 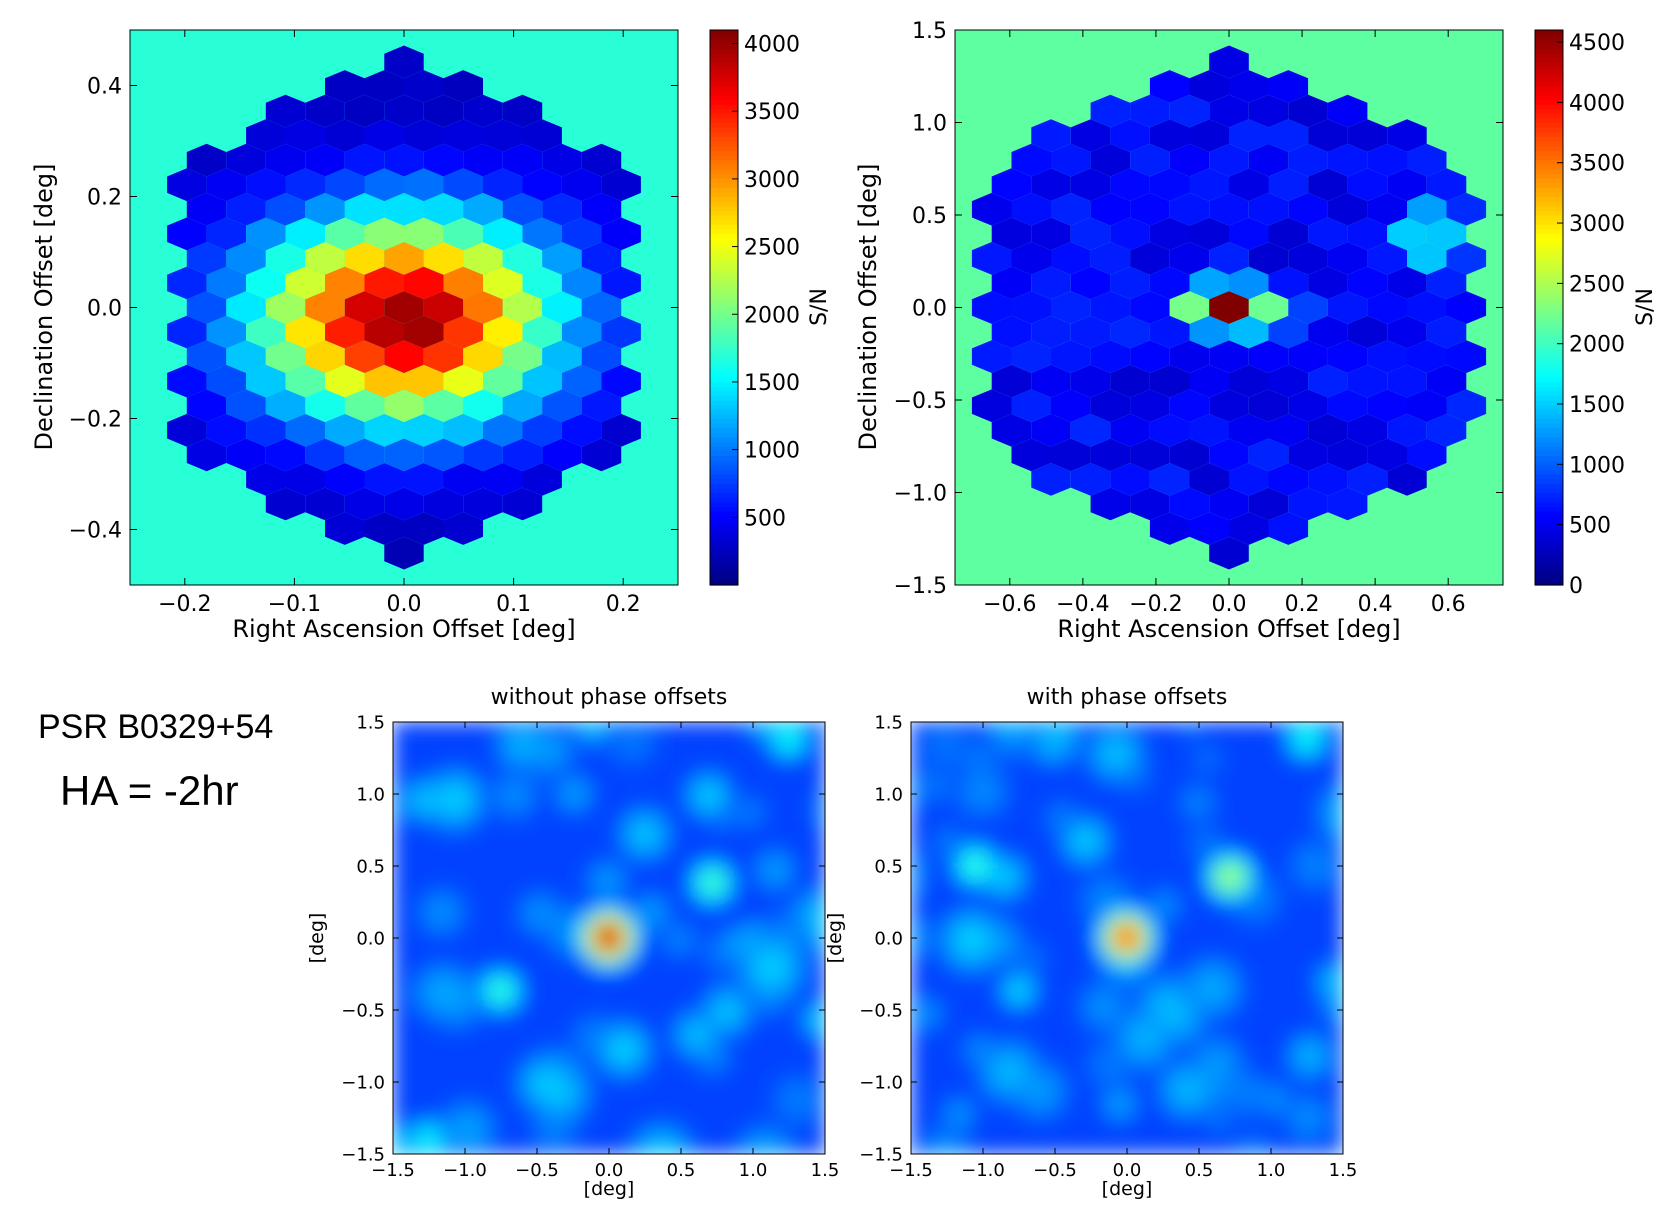 I want to click on colorbar-tick-label: 3000, so click(x=772, y=180).